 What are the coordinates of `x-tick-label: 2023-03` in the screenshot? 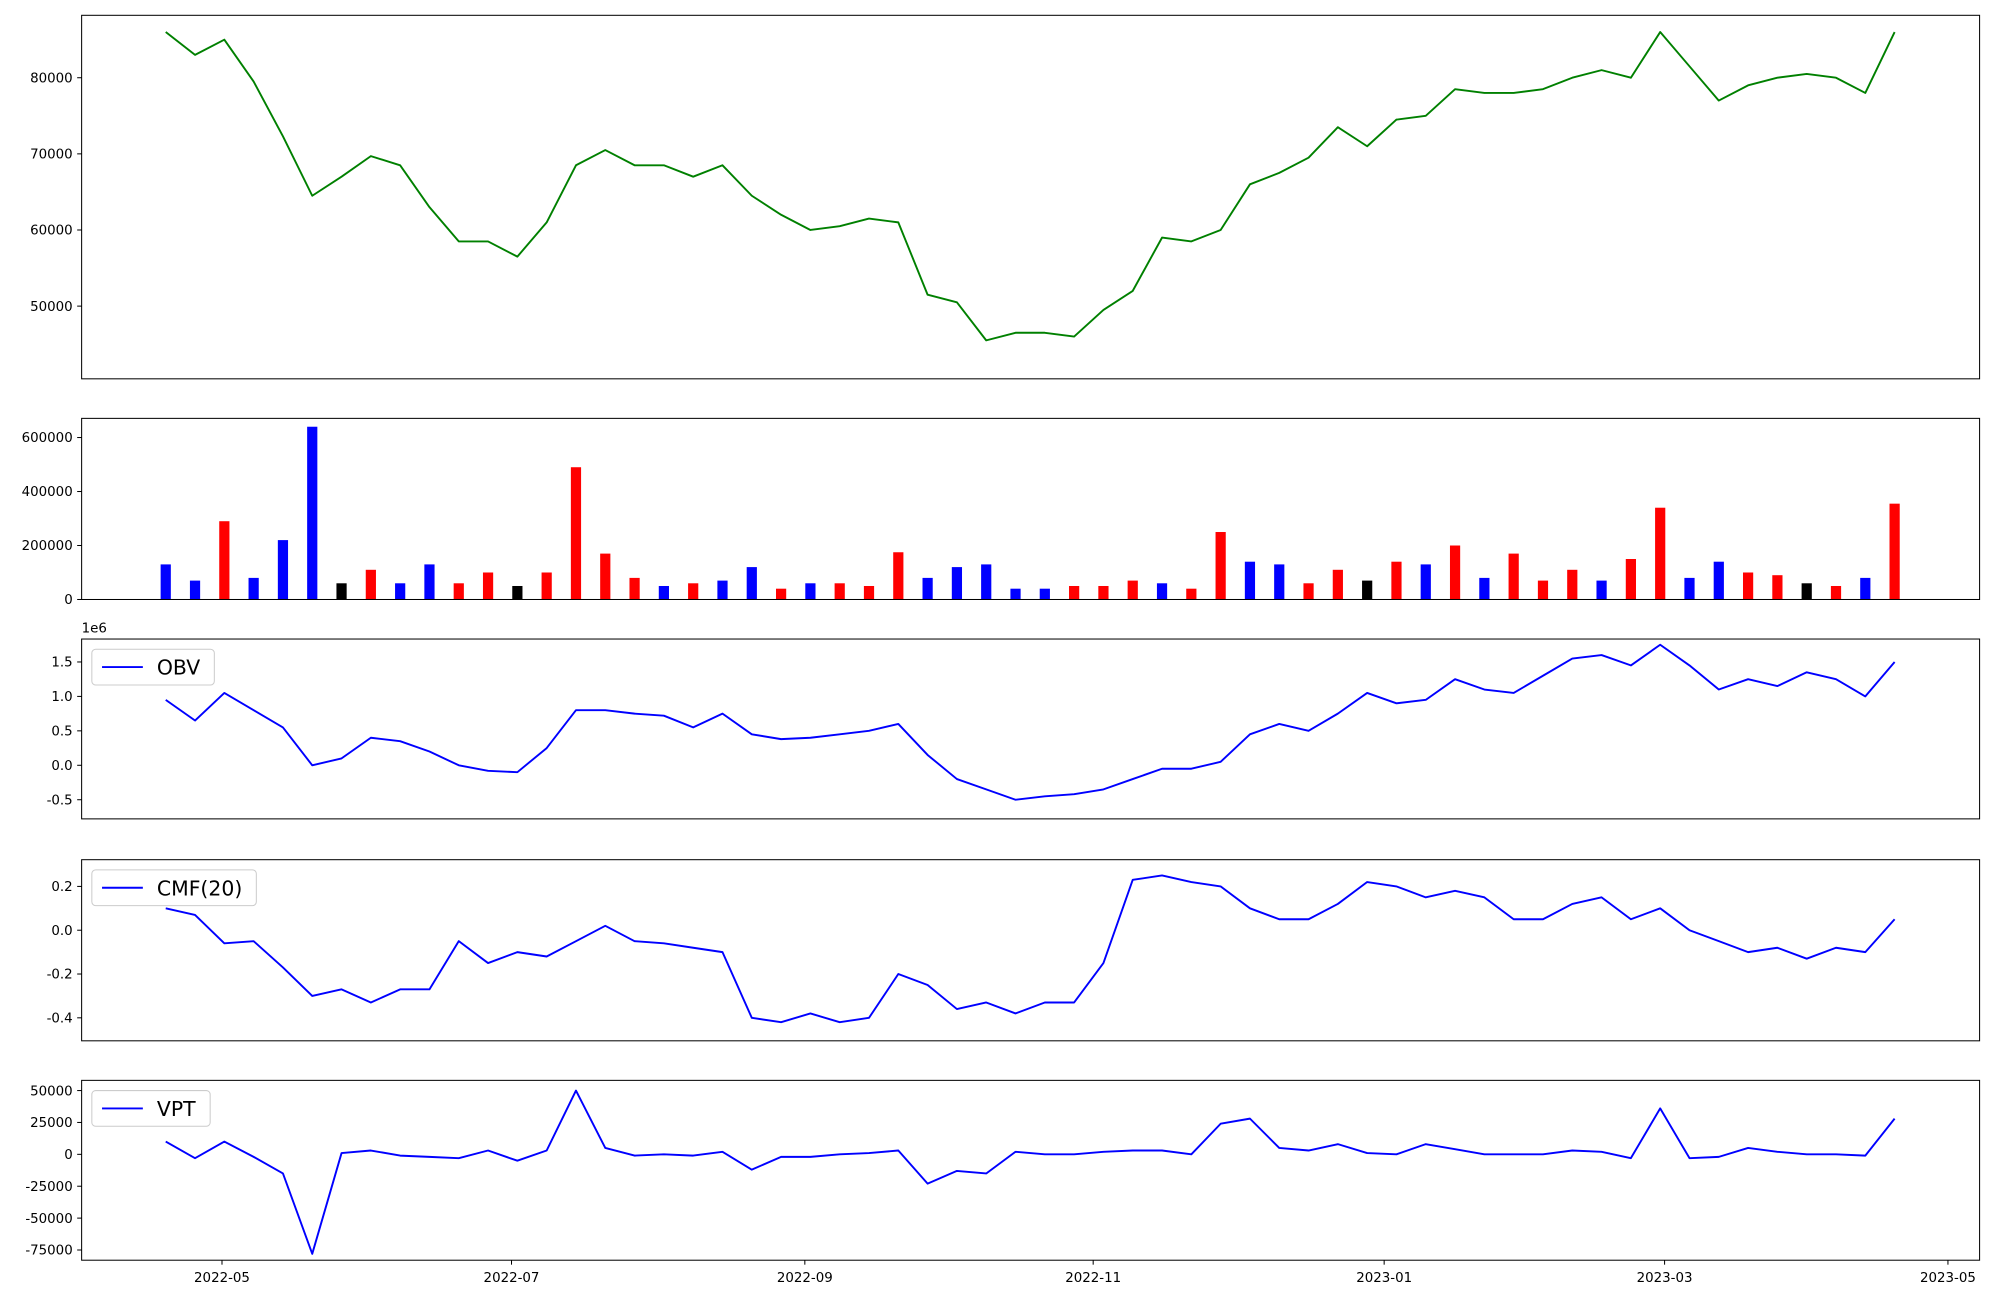 It's located at (1665, 1278).